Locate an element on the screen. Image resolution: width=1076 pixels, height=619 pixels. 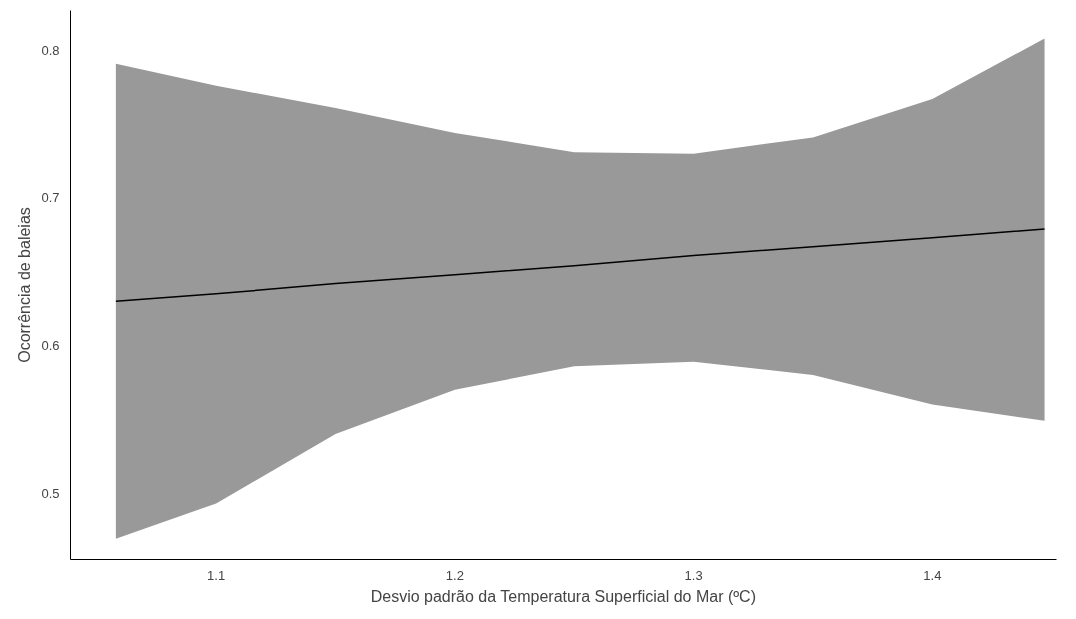
x-tick-label: 1.1 is located at coordinates (216, 575).